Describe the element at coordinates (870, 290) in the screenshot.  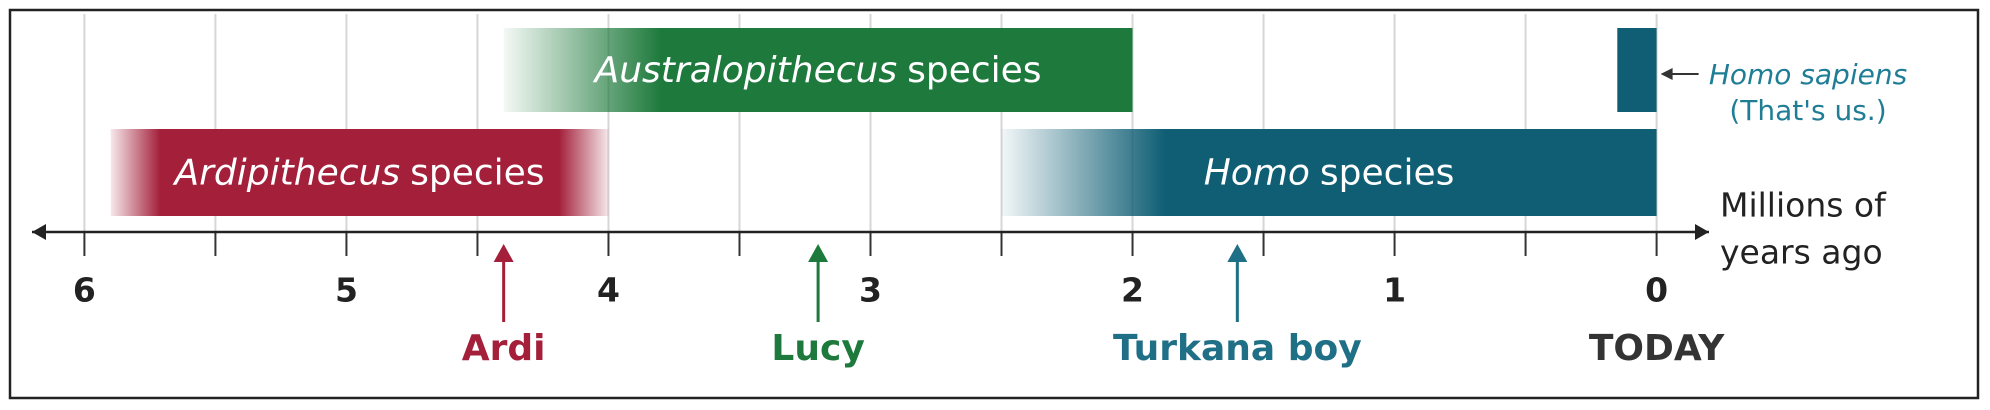
I see `x-tick-label: 3` at that location.